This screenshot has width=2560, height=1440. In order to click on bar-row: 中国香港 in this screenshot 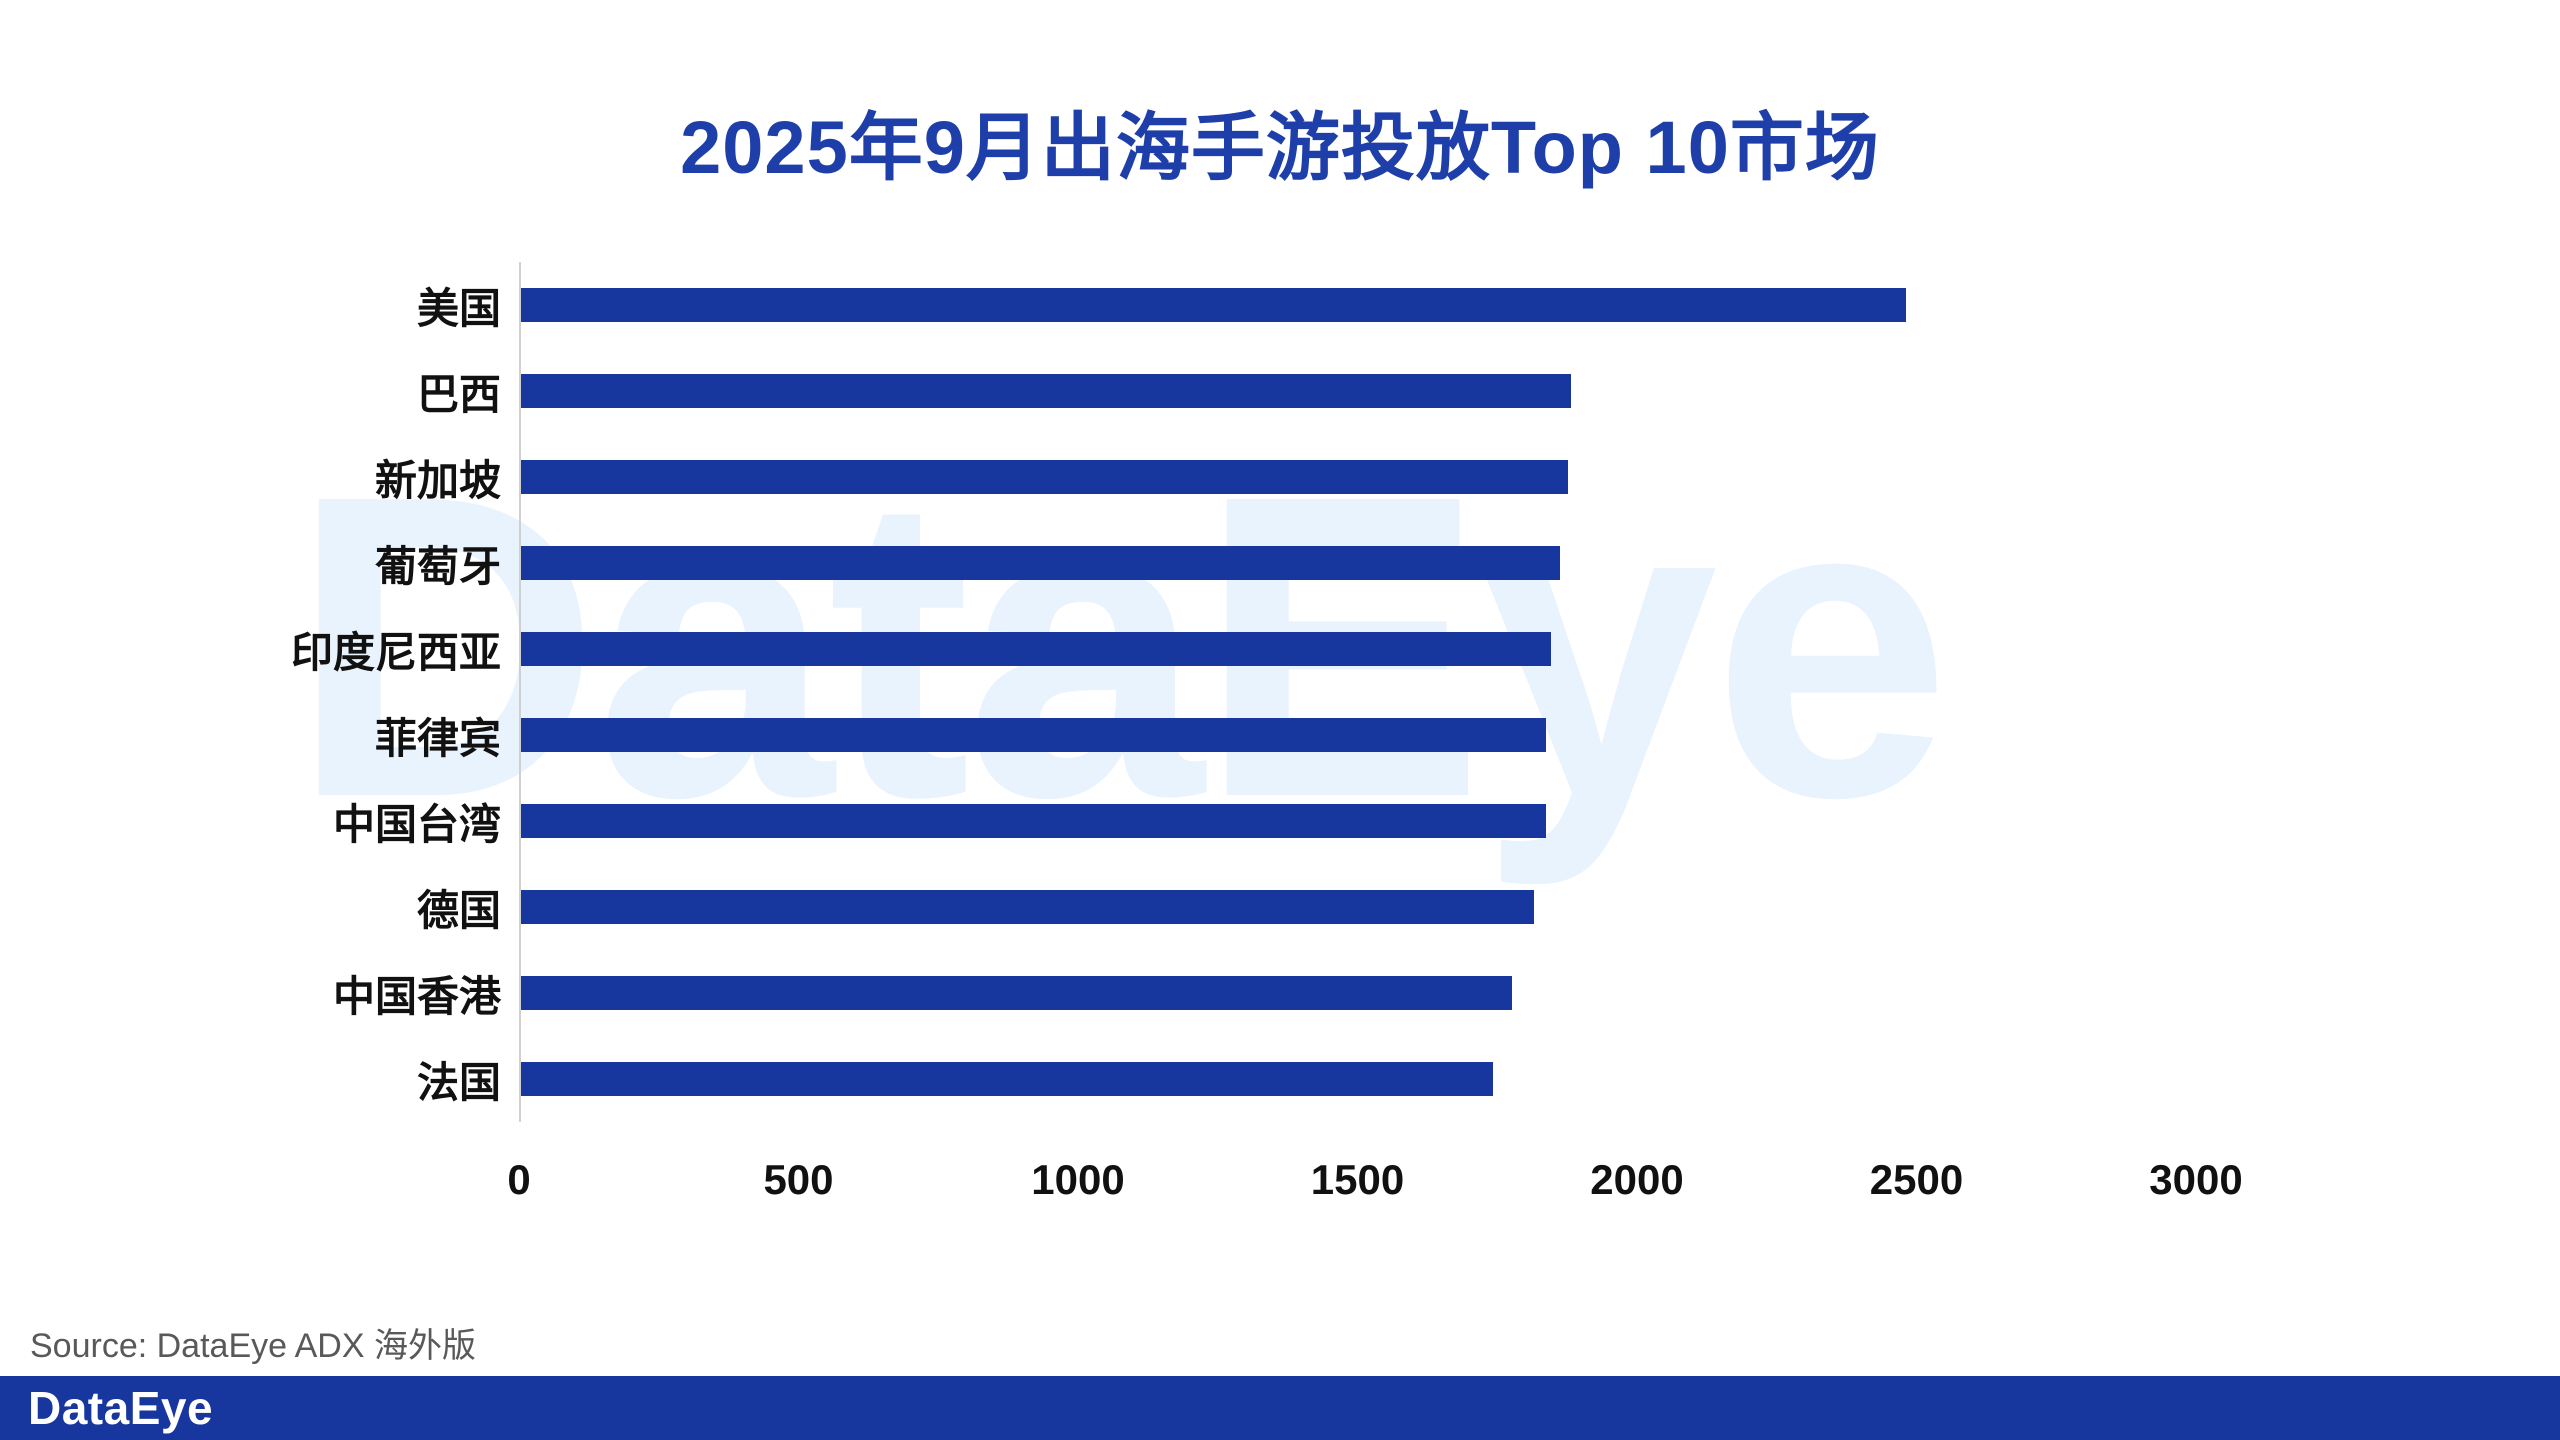, I will do `click(1264, 993)`.